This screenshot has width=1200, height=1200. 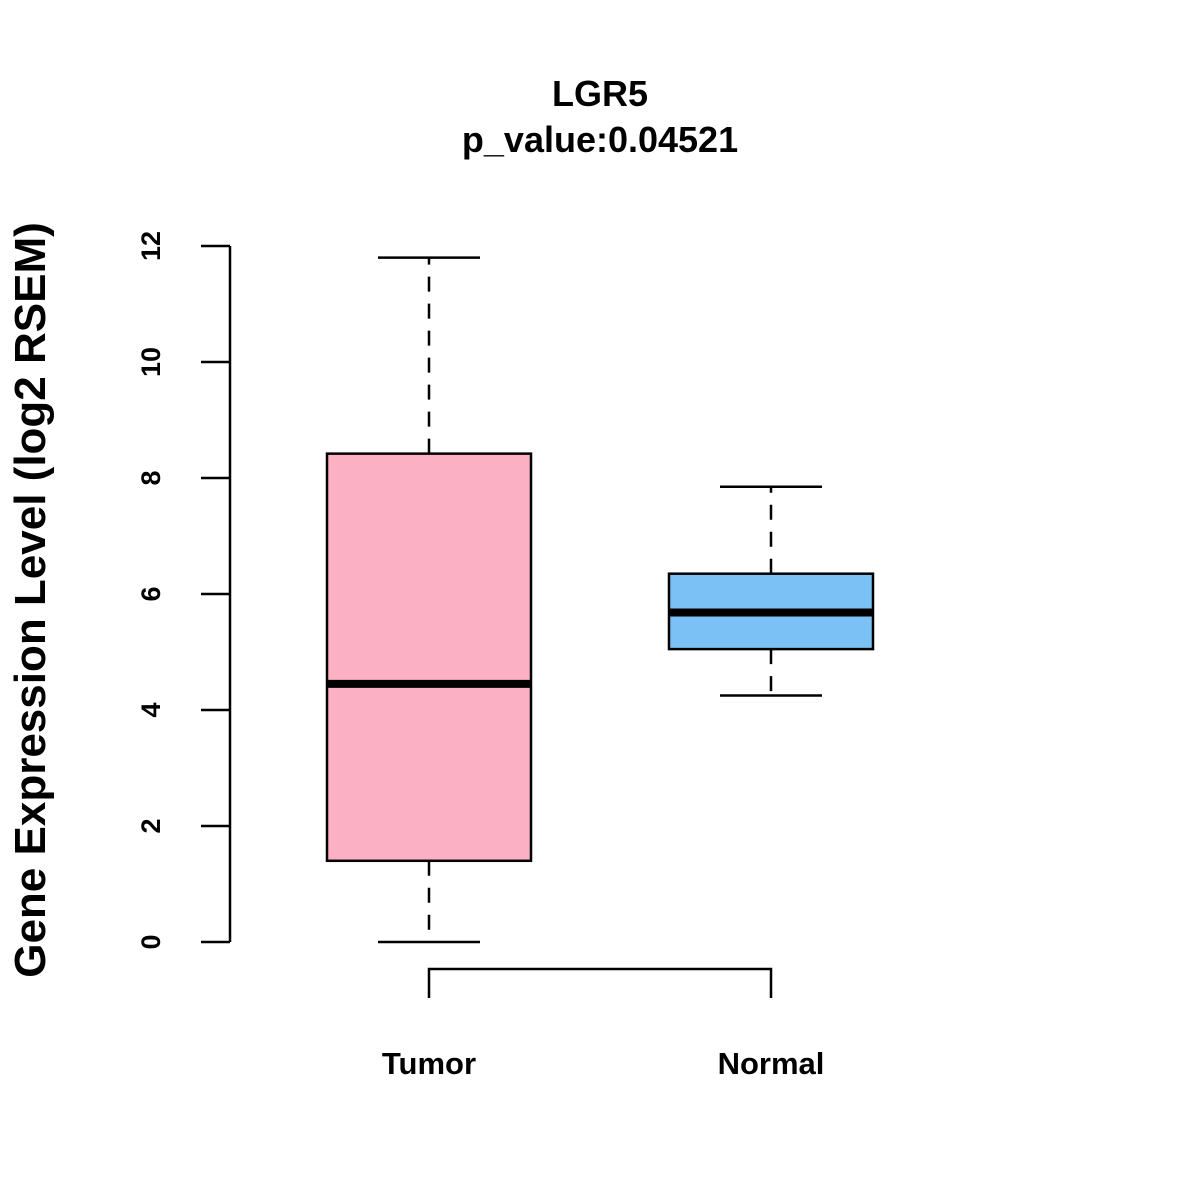 I want to click on y-tick-label: 4, so click(x=151, y=709).